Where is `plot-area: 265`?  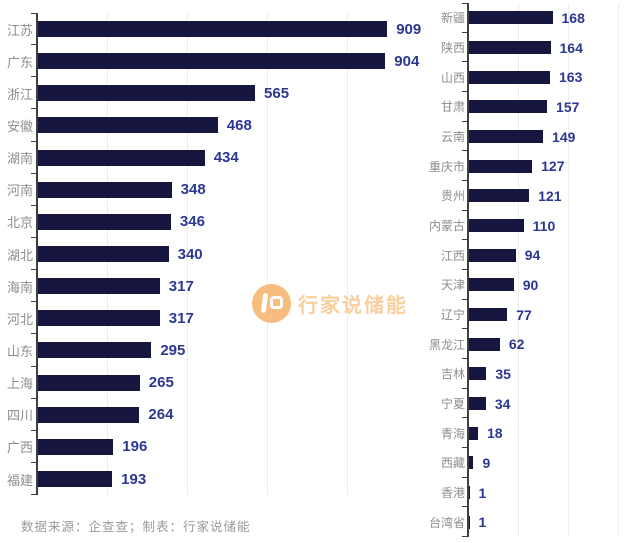 plot-area: 265 is located at coordinates (228, 382).